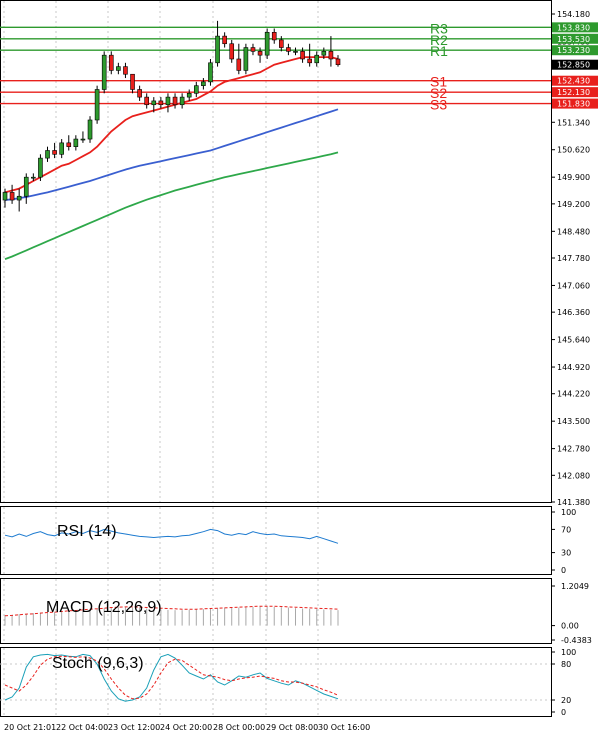 This screenshot has width=600, height=736. I want to click on y-tick-label: 144.920, so click(573, 367).